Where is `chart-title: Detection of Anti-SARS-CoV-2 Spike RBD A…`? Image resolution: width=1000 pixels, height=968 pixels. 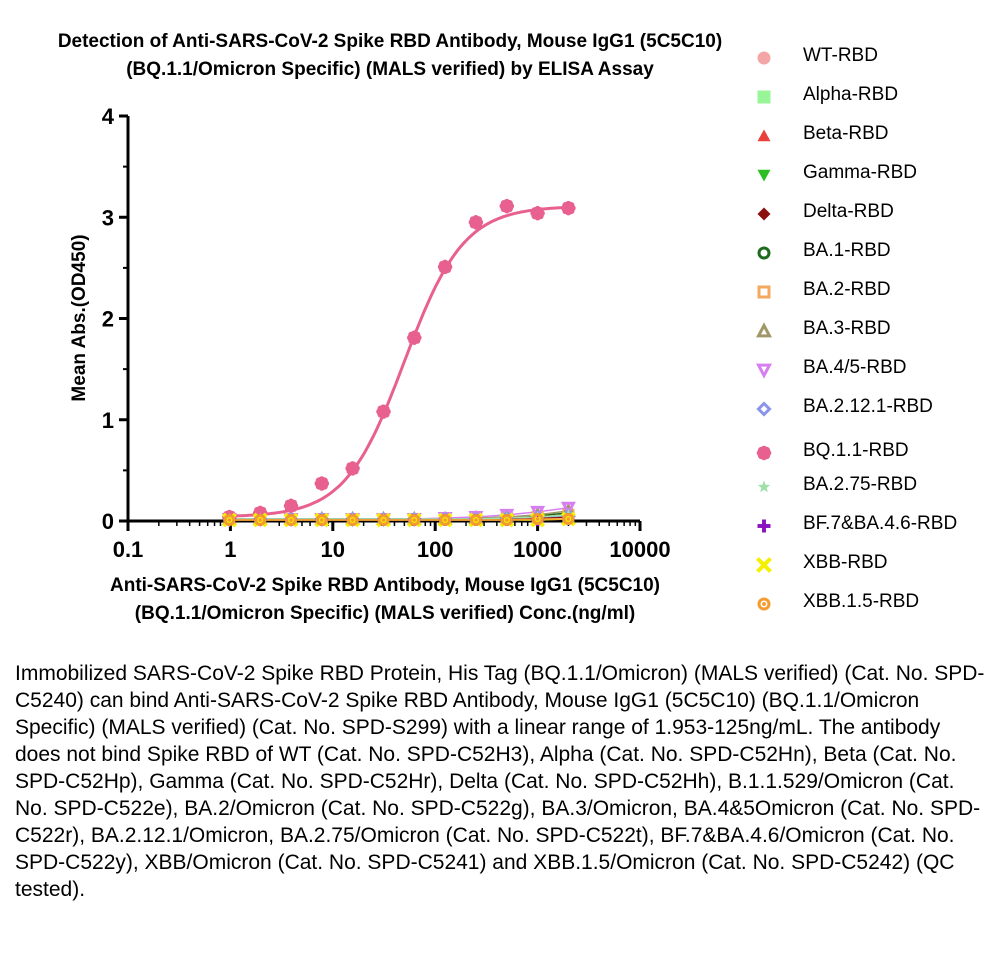 chart-title: Detection of Anti-SARS-CoV-2 Spike RBD A… is located at coordinates (390, 56).